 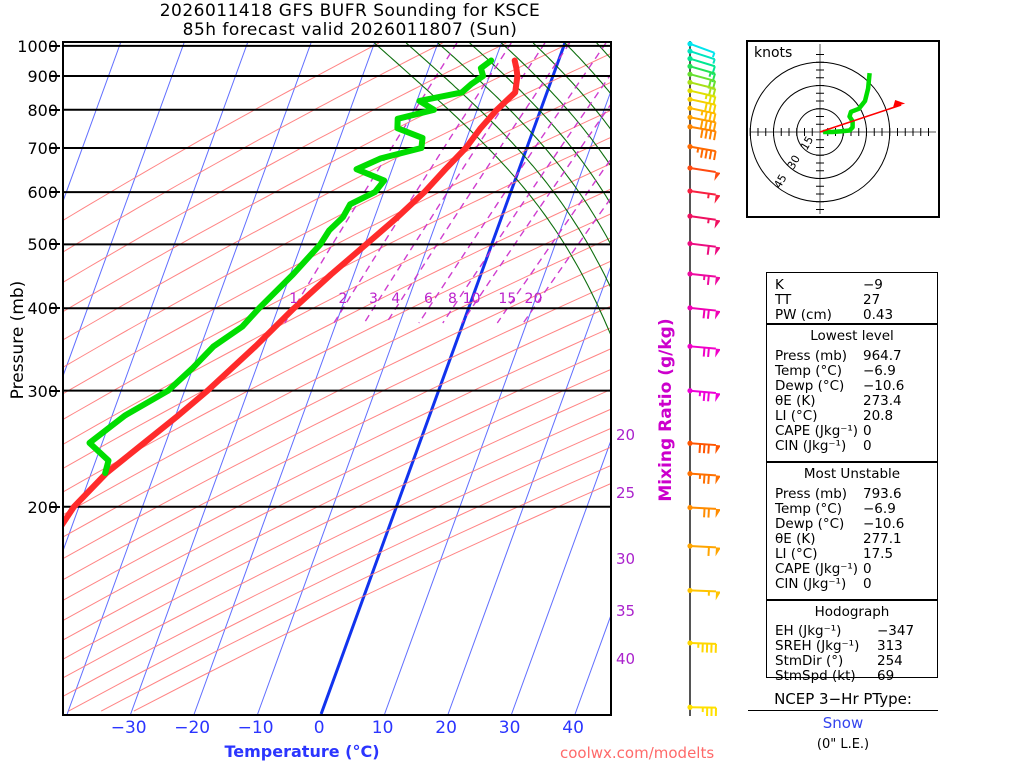 I want to click on lowest-level-row: Temp (°C) −6.9, so click(x=852, y=371).